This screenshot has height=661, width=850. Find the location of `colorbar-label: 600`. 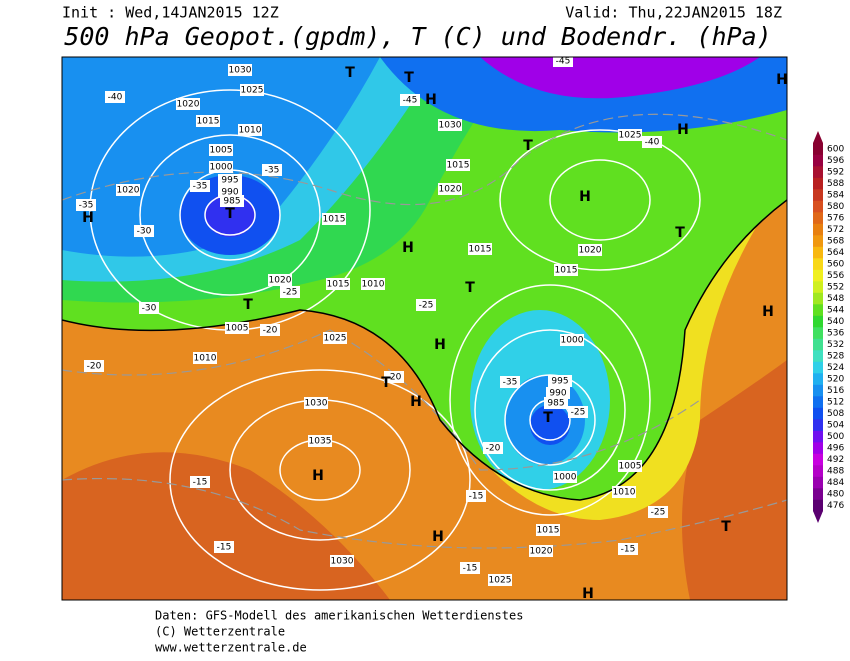

colorbar-label: 600 is located at coordinates (835, 149).